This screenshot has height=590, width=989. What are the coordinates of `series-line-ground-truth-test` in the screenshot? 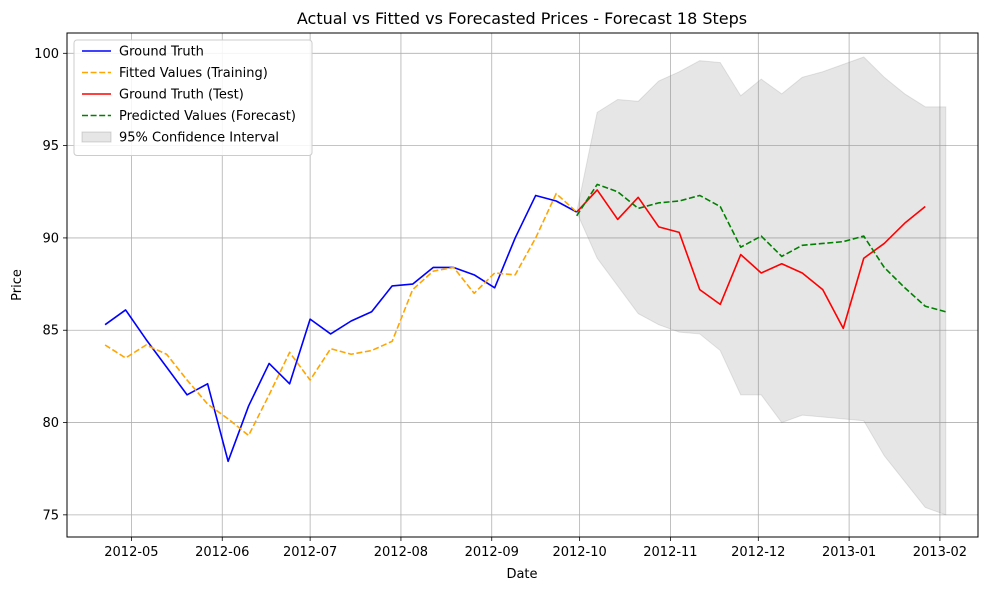 It's located at (751, 259).